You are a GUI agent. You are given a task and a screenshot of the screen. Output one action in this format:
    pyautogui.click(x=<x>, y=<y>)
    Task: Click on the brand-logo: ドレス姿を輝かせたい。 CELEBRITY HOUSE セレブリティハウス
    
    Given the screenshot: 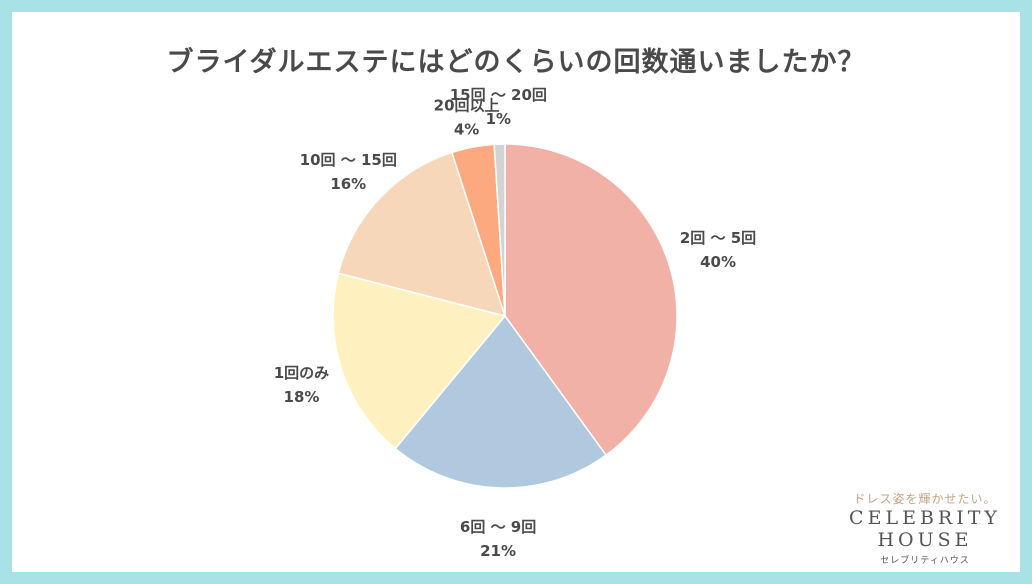 What is the action you would take?
    pyautogui.click(x=925, y=528)
    